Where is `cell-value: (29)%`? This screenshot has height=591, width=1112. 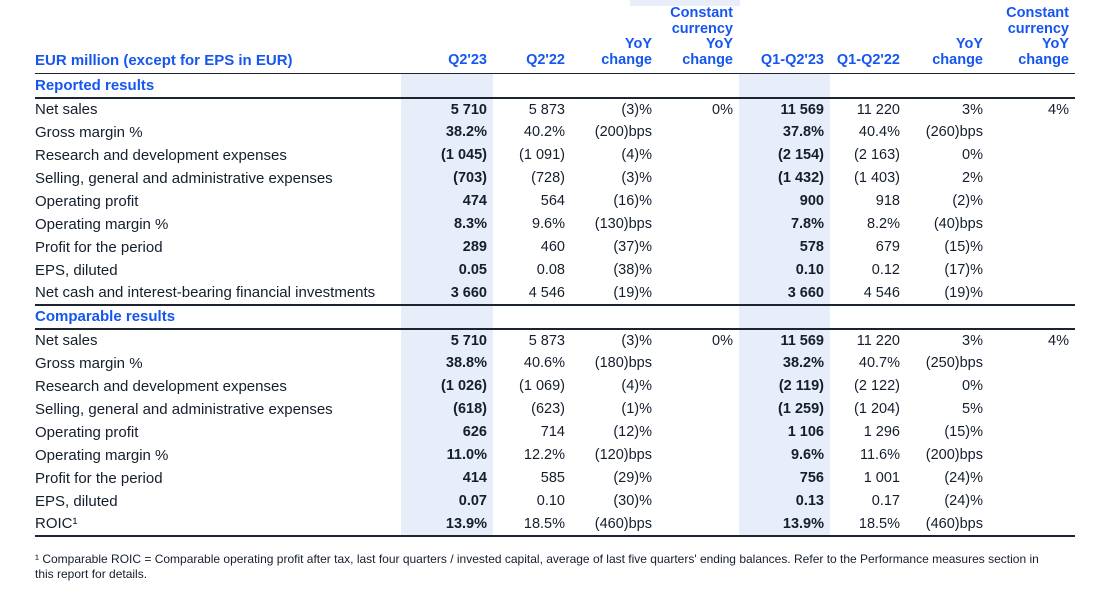
cell-value: (29)% is located at coordinates (632, 478).